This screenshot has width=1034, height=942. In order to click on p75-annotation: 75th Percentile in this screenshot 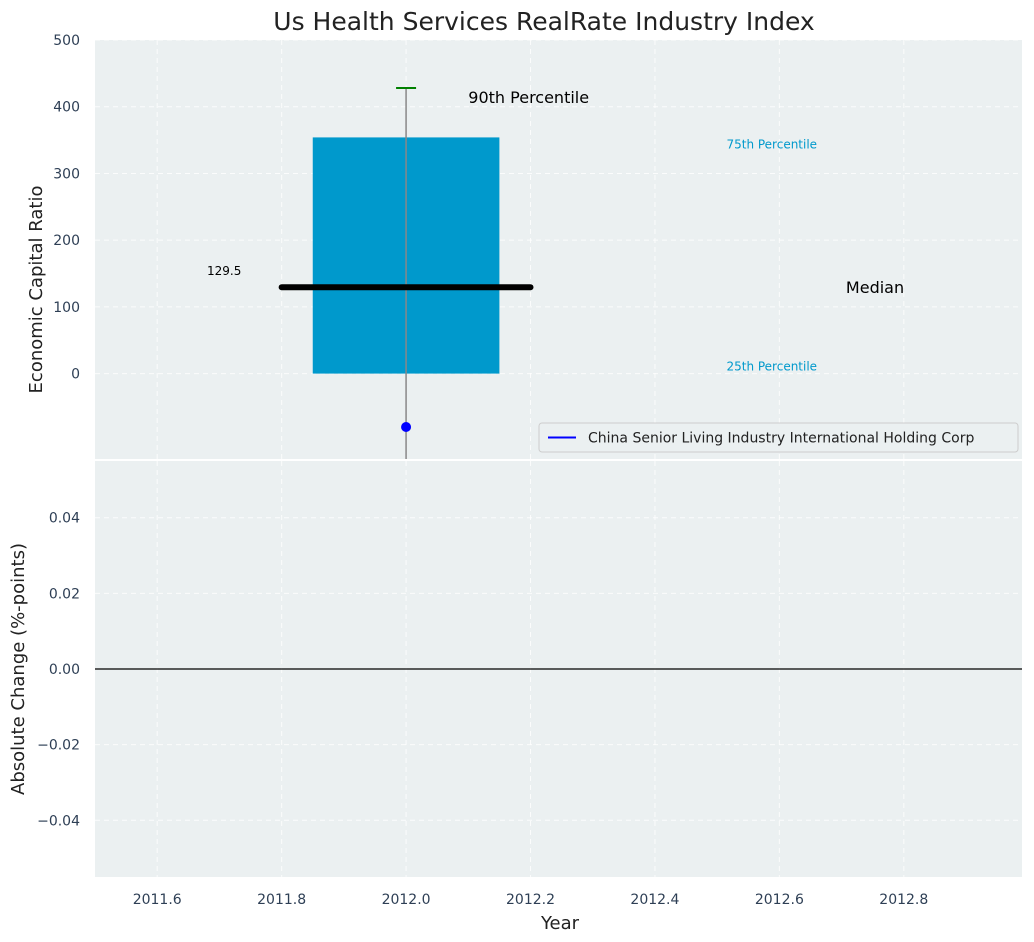, I will do `click(771, 144)`.